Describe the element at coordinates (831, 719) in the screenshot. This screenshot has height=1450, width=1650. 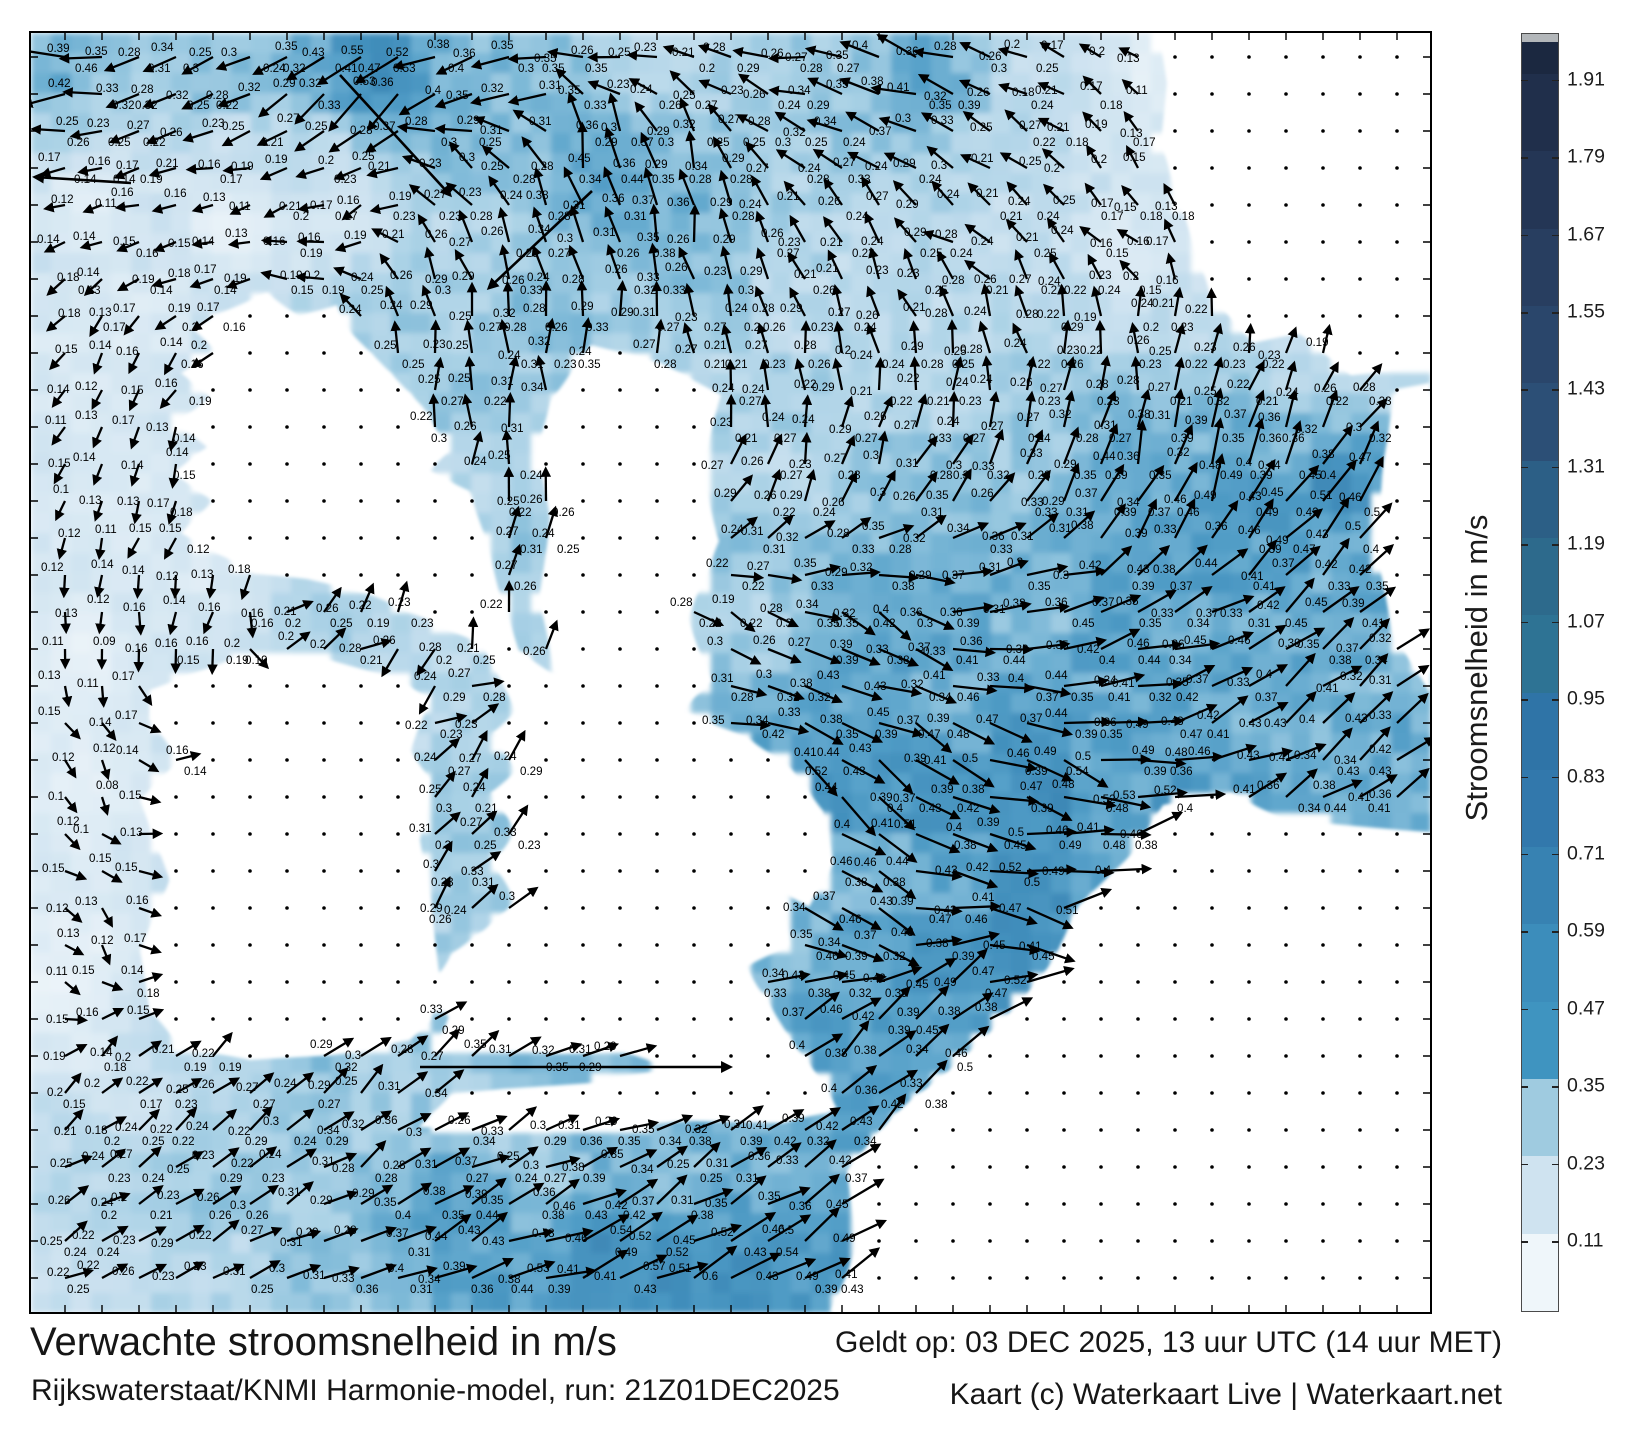
I see `svg-text: 0.38` at that location.